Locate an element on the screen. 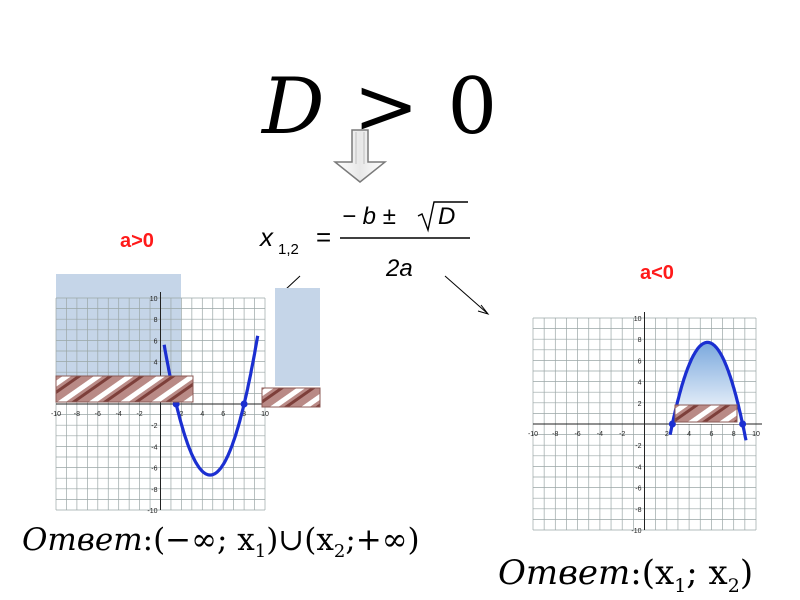  answer-positive-a: Ответ:(−∞; x1)∪(x2;+∞) is located at coordinates (221, 542).